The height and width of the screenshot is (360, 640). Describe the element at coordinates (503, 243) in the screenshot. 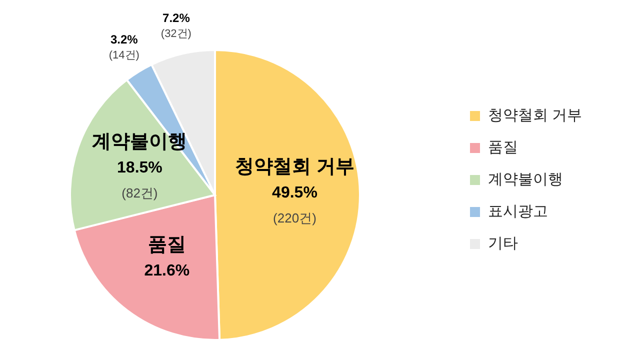

I see `legend-label: 기타` at that location.